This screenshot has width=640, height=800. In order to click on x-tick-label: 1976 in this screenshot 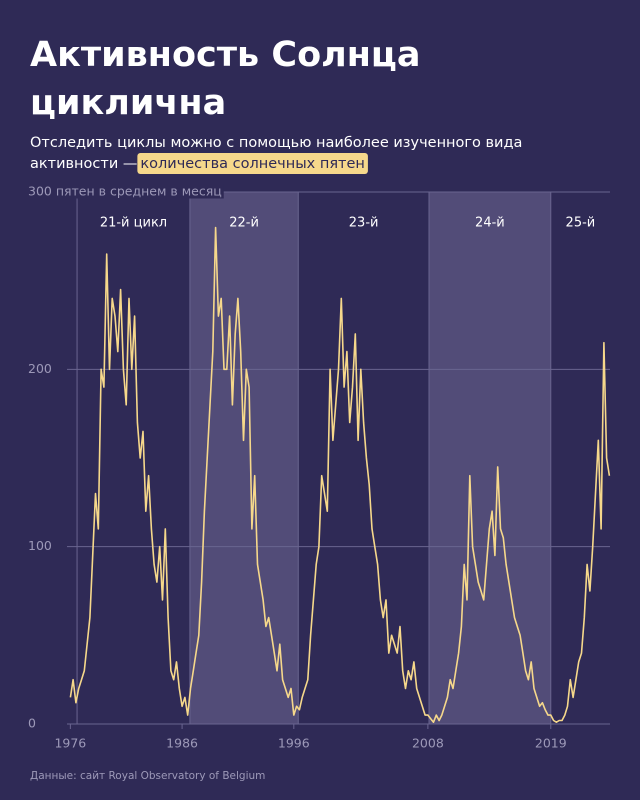, I will do `click(70, 743)`.